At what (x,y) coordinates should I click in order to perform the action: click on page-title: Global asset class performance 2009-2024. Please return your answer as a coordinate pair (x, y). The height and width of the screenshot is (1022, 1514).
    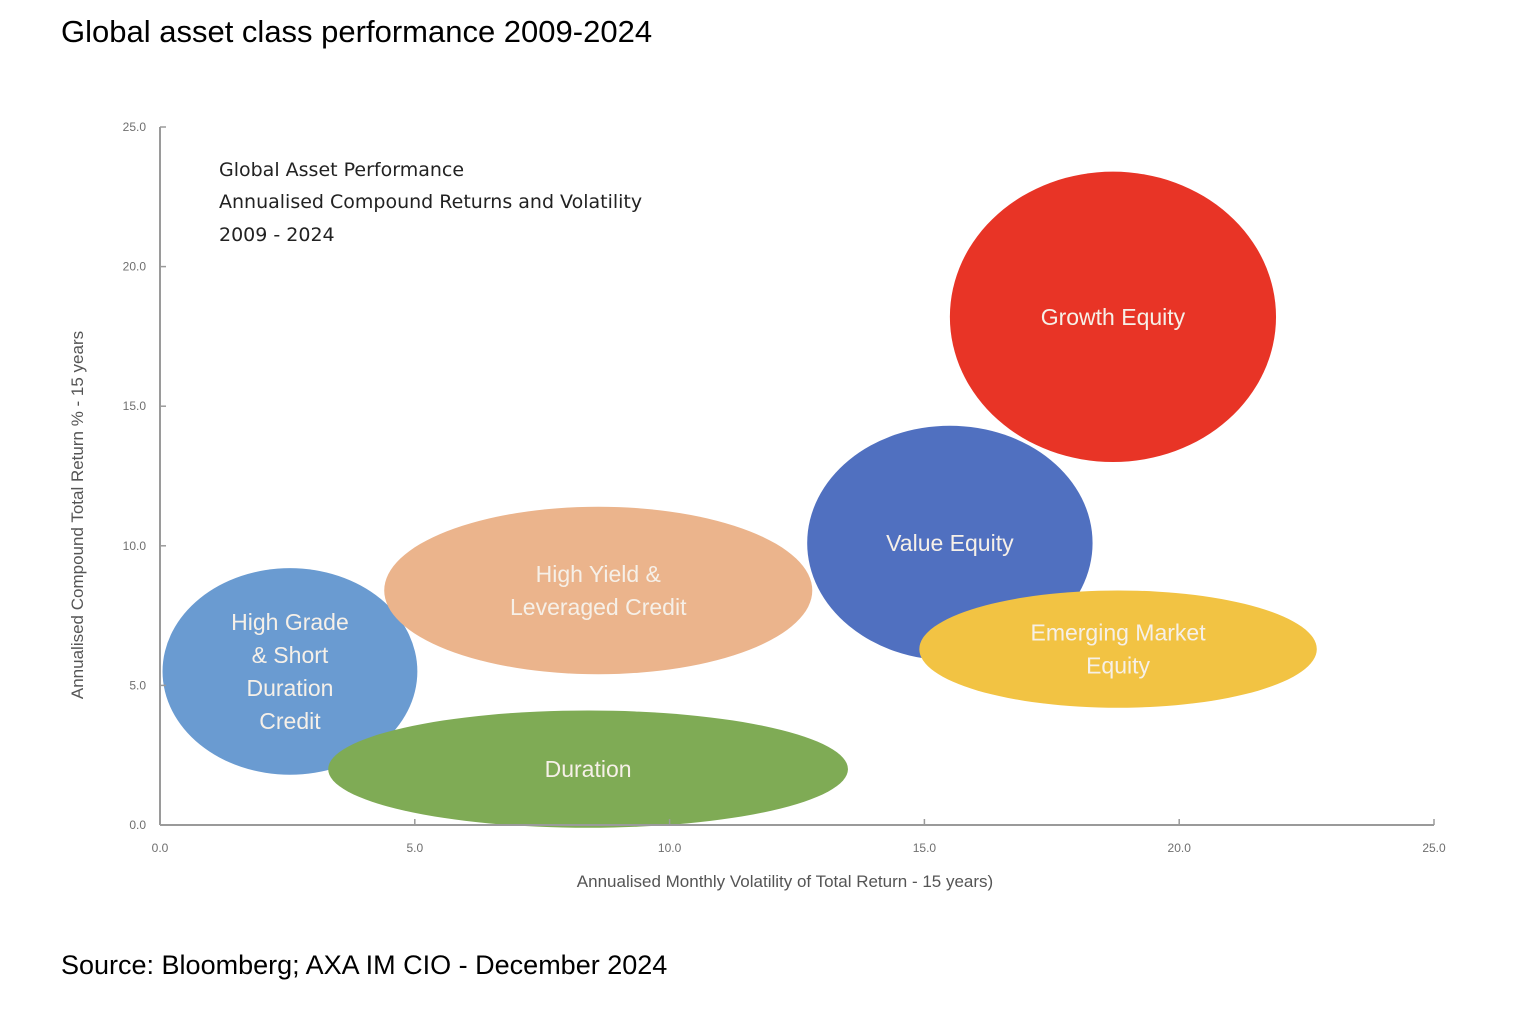
    Looking at the image, I should click on (357, 31).